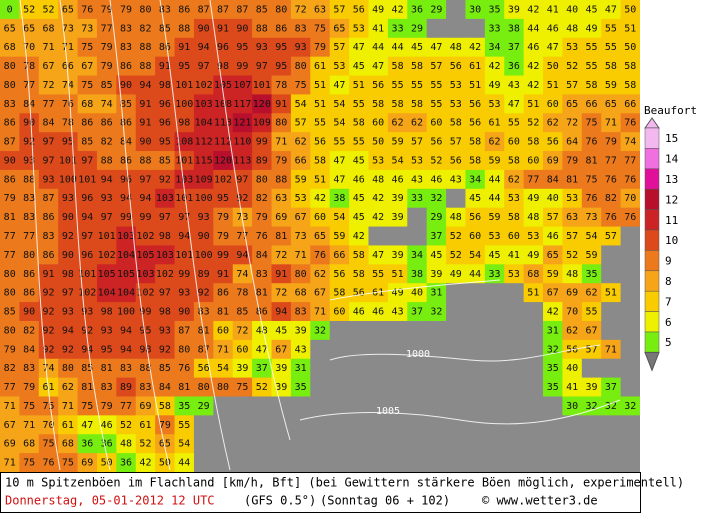 This screenshot has height=513, width=704. Describe the element at coordinates (672, 159) in the screenshot. I see `legend-label: 14` at that location.